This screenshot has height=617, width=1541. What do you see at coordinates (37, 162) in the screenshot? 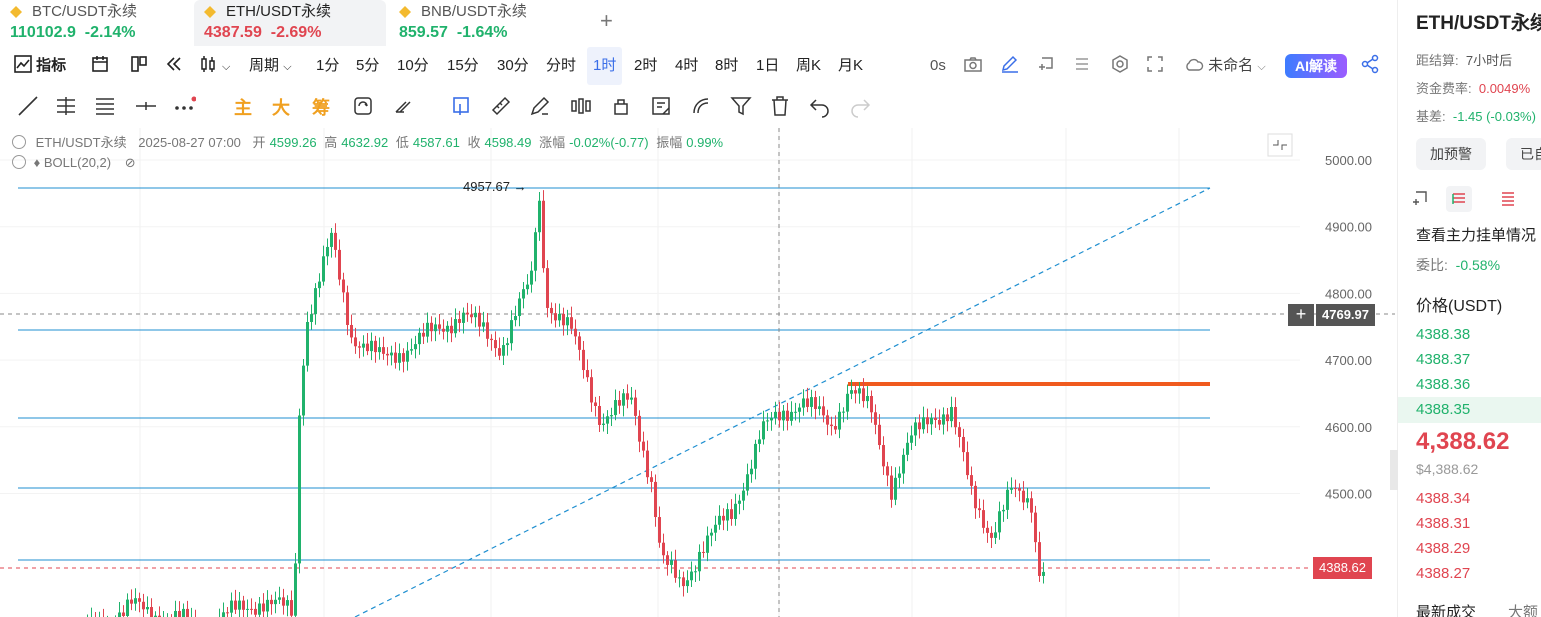
I see `bell-icon: ♦` at bounding box center [37, 162].